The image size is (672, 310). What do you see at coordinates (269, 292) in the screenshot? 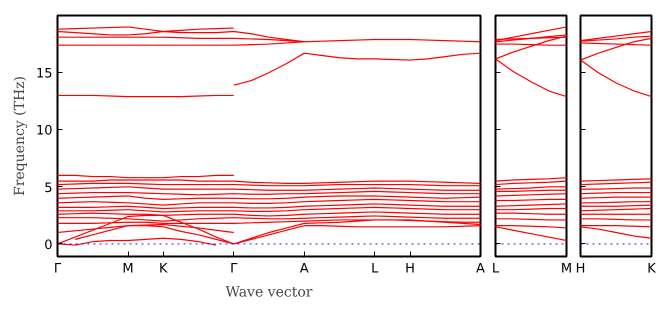
I see `x-axis-title: Wave vector` at bounding box center [269, 292].